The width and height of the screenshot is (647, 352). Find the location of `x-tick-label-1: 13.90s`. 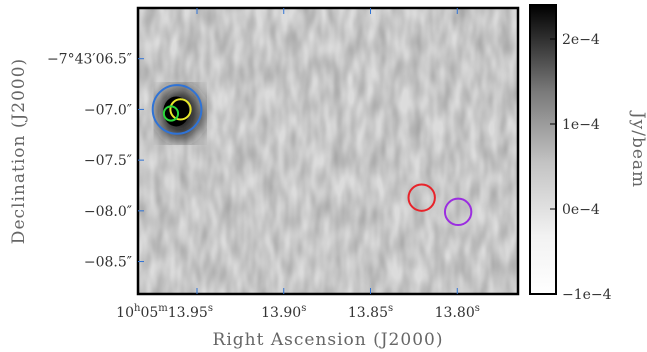

x-tick-label-1: 13.90s is located at coordinates (283, 312).